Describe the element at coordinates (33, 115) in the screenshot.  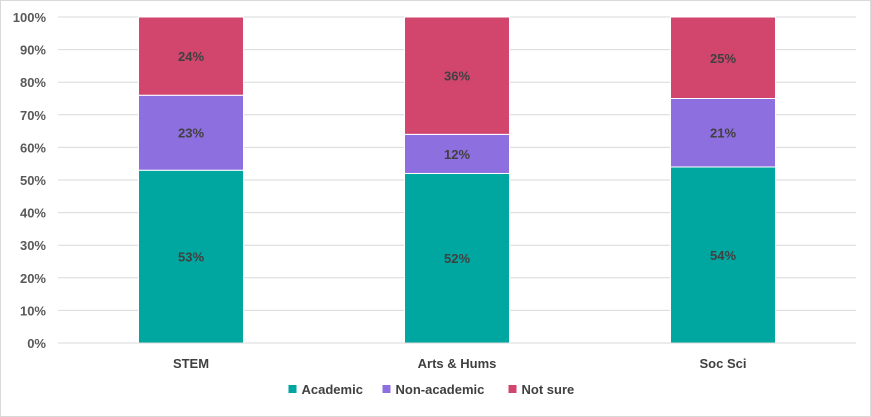
I see `y-tick-label: 70%` at that location.